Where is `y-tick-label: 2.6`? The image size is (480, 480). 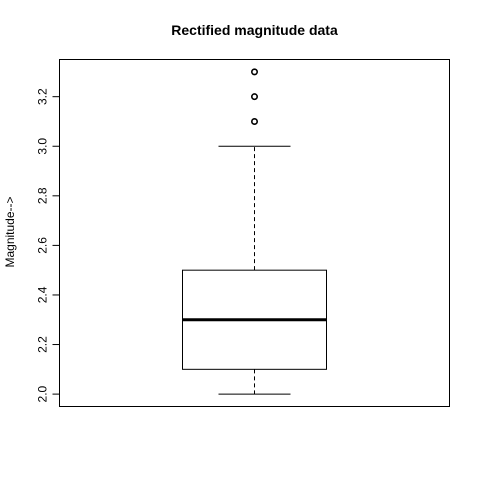 y-tick-label: 2.6 is located at coordinates (43, 245).